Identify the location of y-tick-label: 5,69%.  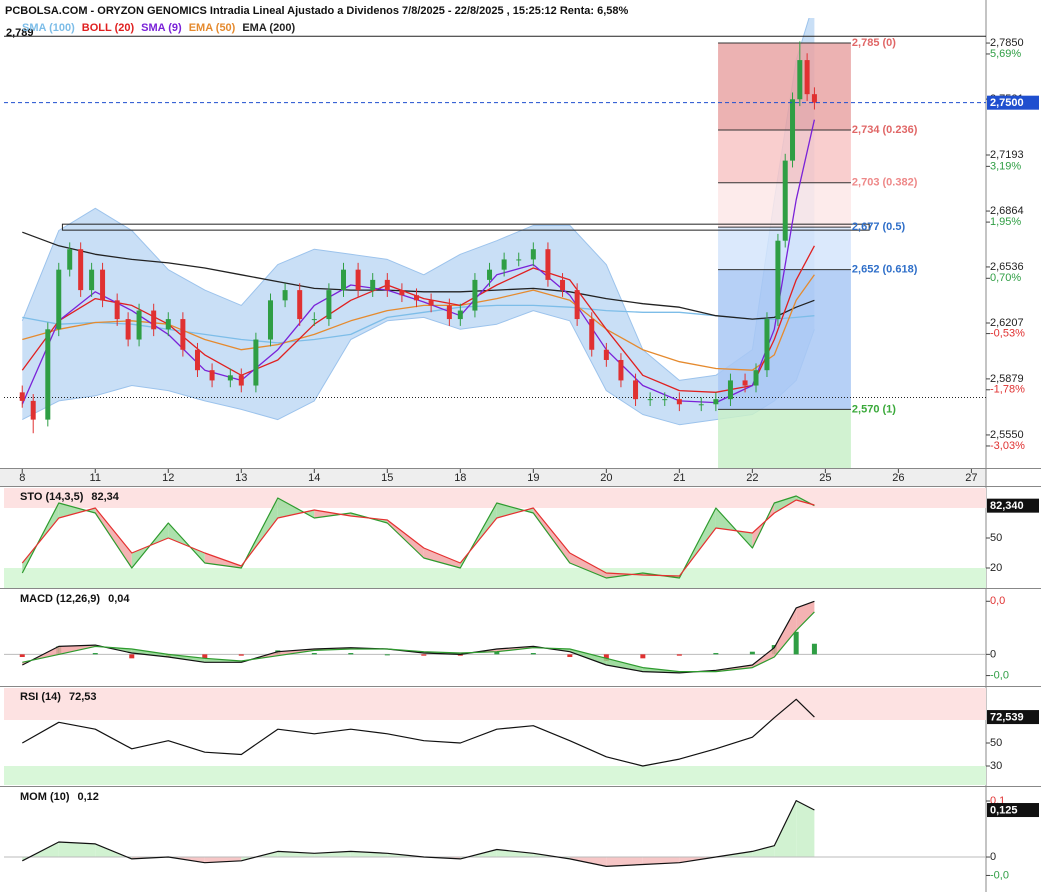
(1005, 54).